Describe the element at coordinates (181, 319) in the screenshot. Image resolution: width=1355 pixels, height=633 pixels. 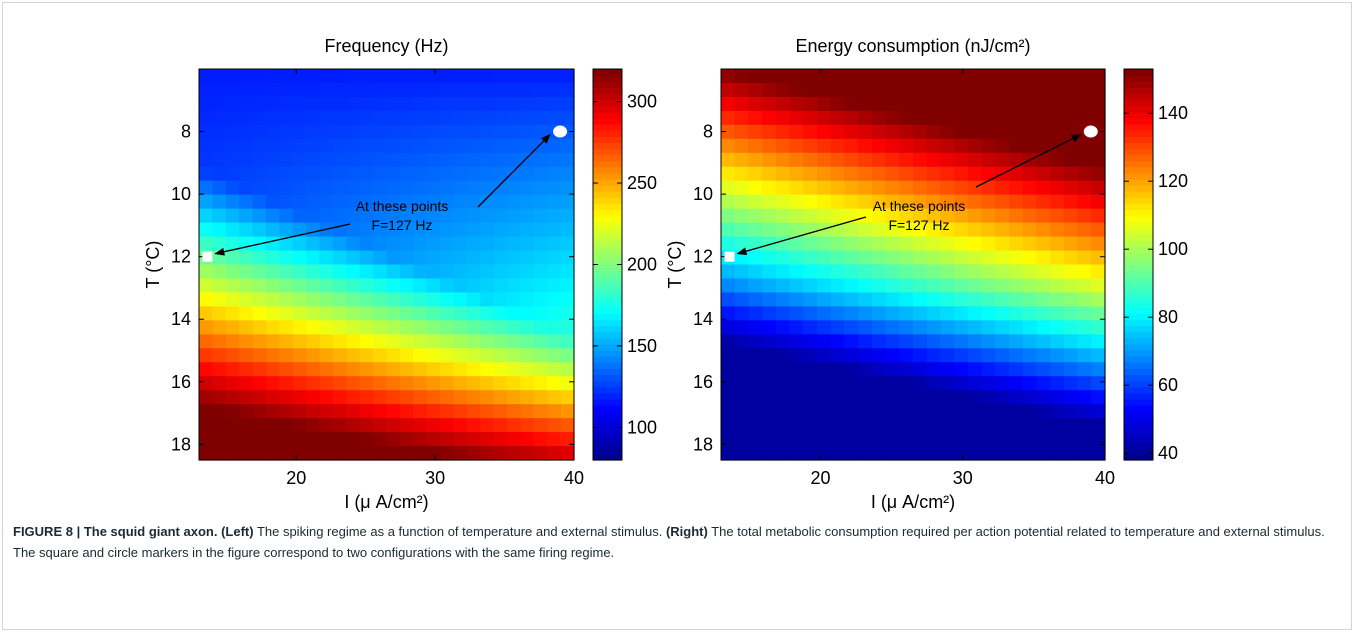
I see `y-tick-label: 14` at that location.